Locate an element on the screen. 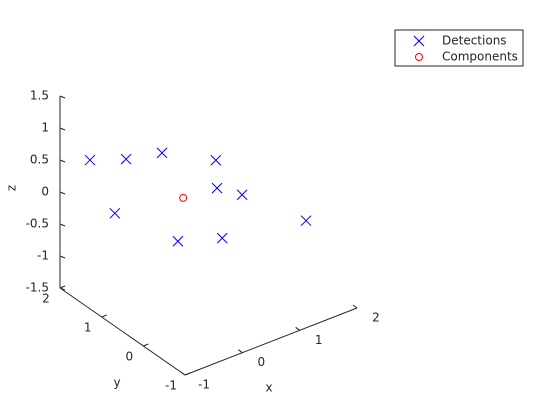  z-tick-label: -1.5 is located at coordinates (37, 288).